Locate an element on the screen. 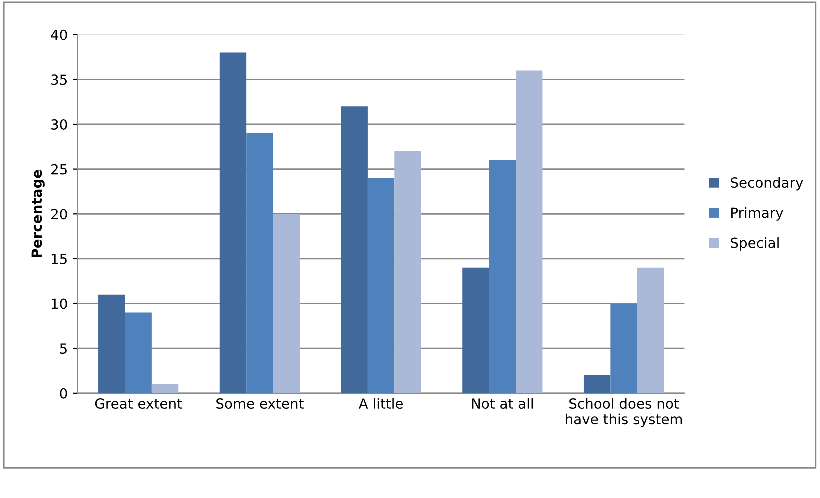 This screenshot has width=820, height=498. y-tick-label: 20 is located at coordinates (60, 214).